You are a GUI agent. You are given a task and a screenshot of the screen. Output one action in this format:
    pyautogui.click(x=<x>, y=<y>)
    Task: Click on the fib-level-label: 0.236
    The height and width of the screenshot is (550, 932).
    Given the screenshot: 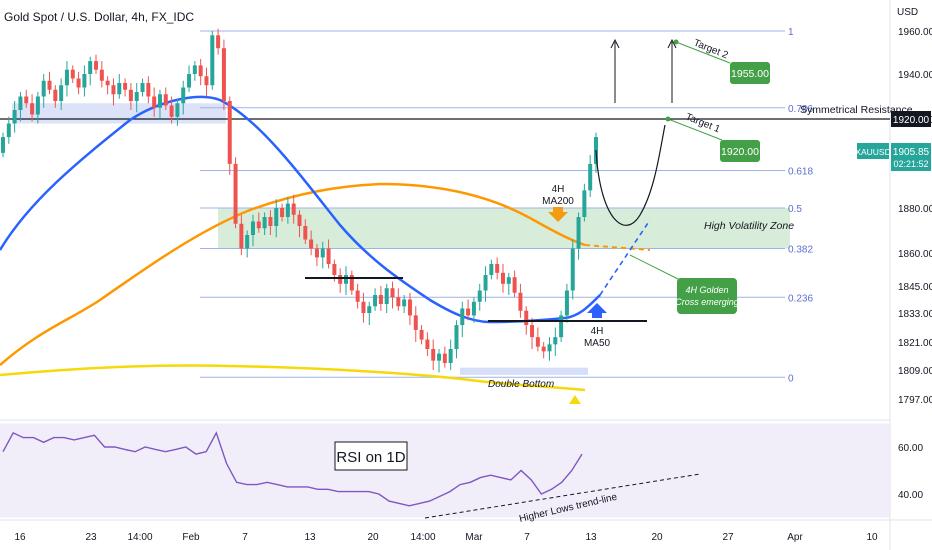 What is the action you would take?
    pyautogui.click(x=800, y=298)
    